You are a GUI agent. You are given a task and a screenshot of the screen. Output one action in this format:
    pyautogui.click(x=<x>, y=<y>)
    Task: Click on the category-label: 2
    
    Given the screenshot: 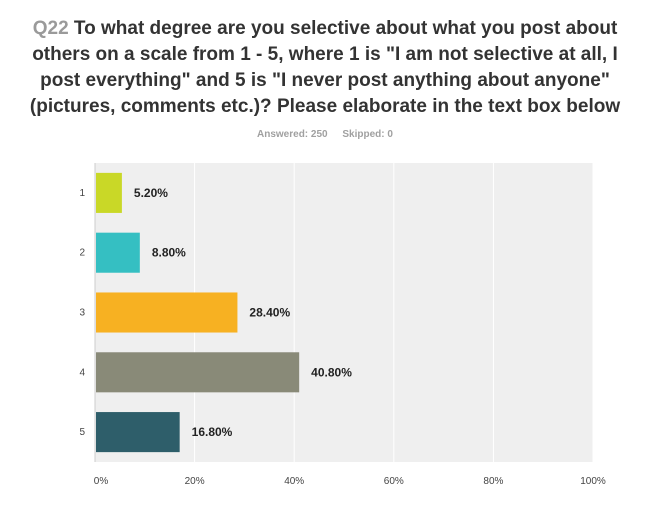 What is the action you would take?
    pyautogui.click(x=82, y=253)
    